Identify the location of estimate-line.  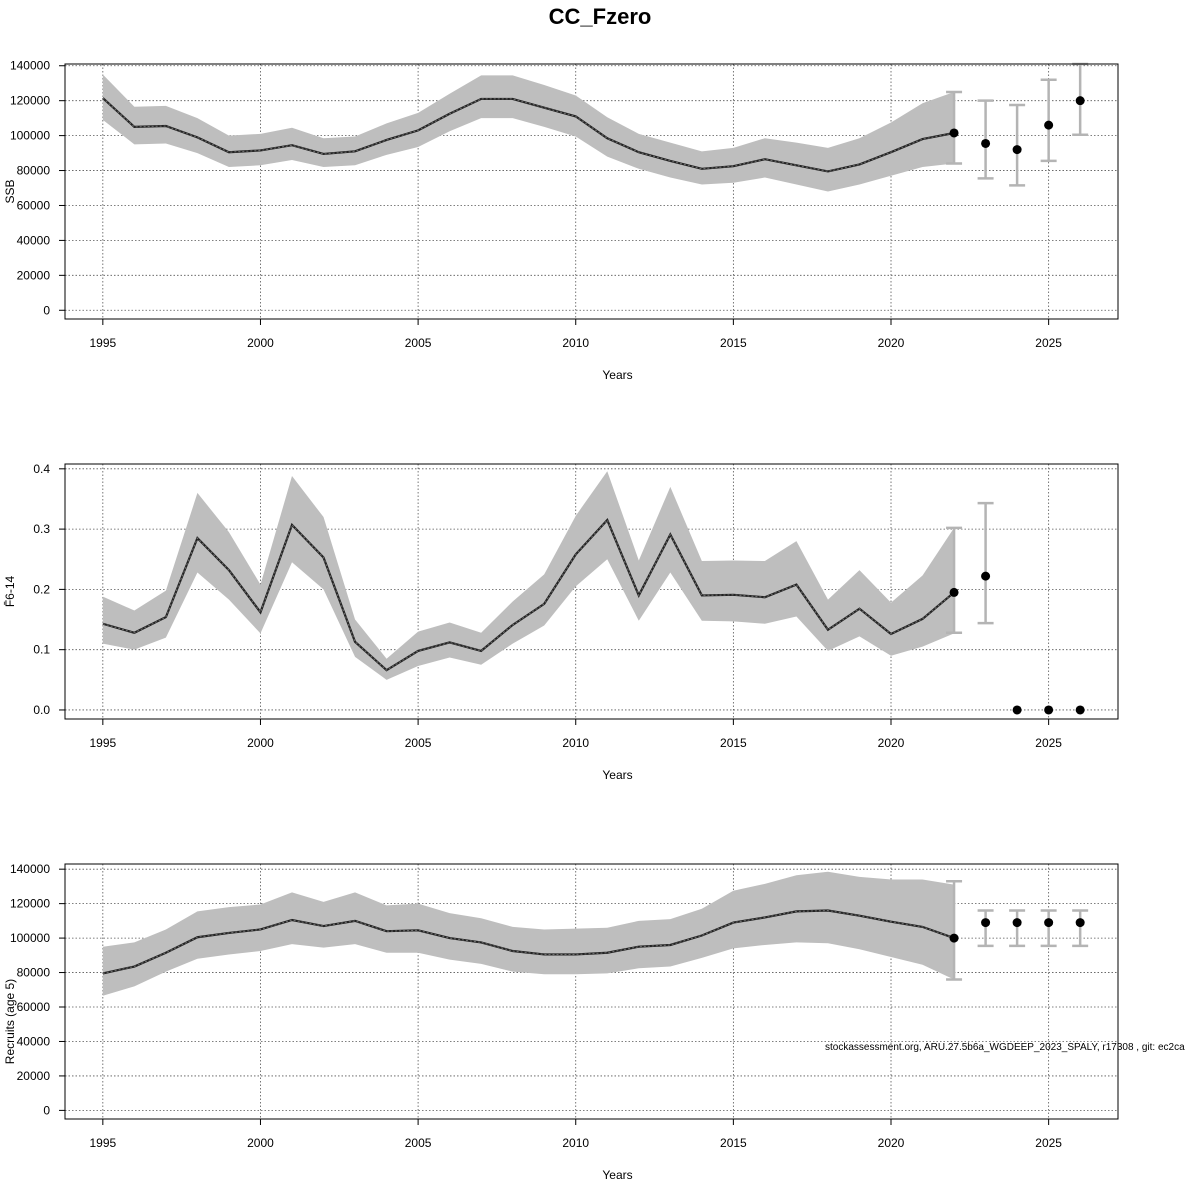
(528, 135).